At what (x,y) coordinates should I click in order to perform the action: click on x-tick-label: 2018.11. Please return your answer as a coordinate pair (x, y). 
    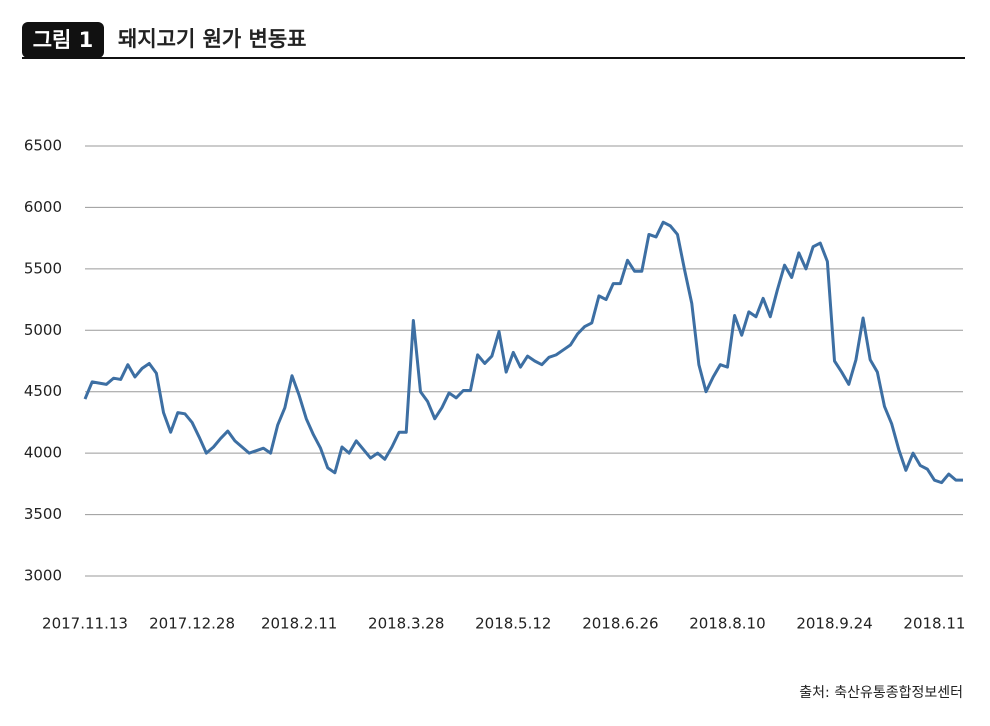
    Looking at the image, I should click on (934, 624).